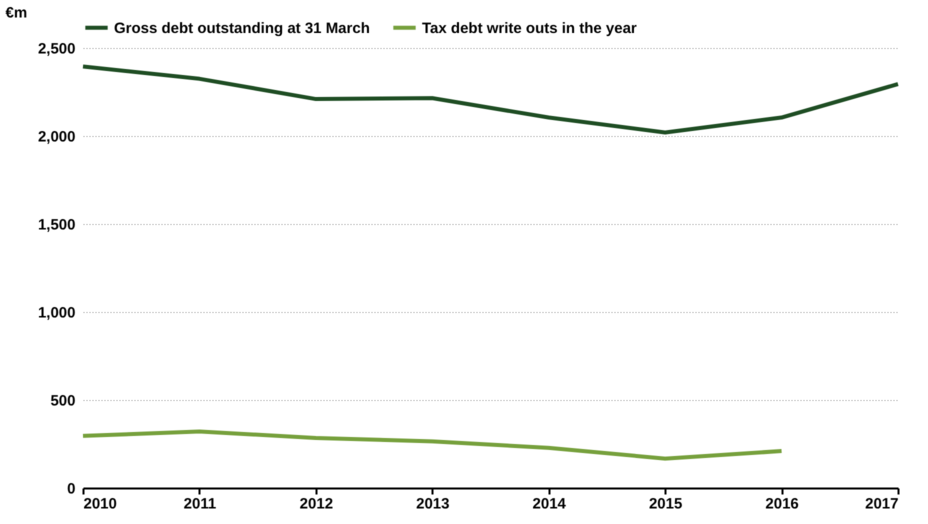 The width and height of the screenshot is (928, 524). Describe the element at coordinates (529, 28) in the screenshot. I see `legend-label: Tax debt write outs in the year` at that location.